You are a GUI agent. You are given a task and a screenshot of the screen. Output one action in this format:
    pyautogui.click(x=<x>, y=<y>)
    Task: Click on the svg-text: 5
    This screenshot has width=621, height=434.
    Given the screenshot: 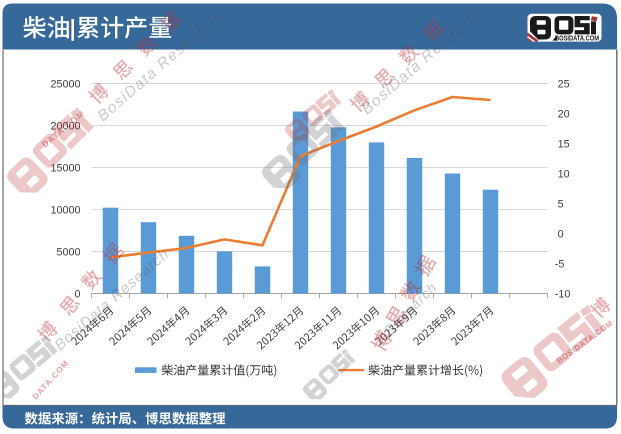 What is the action you would take?
    pyautogui.click(x=561, y=204)
    